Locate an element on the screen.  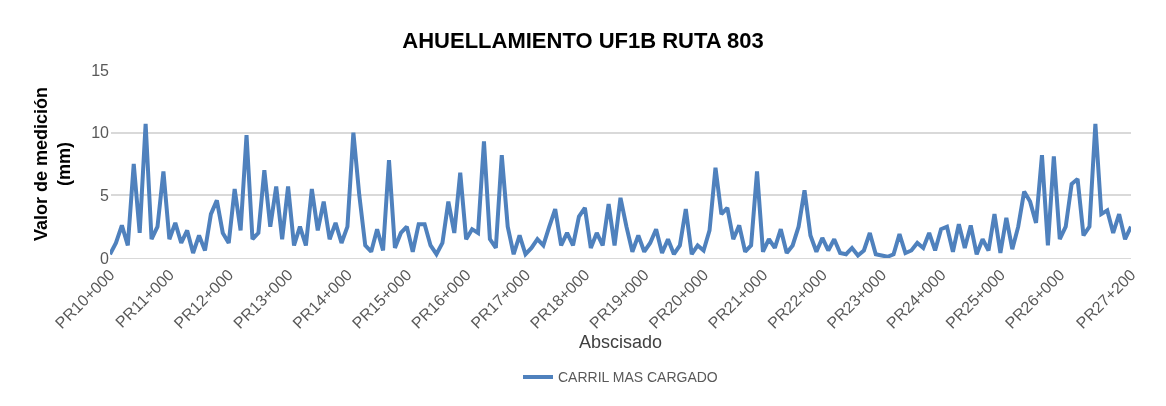
legend-label: CARRIL MAS CARGADO is located at coordinates (638, 377).